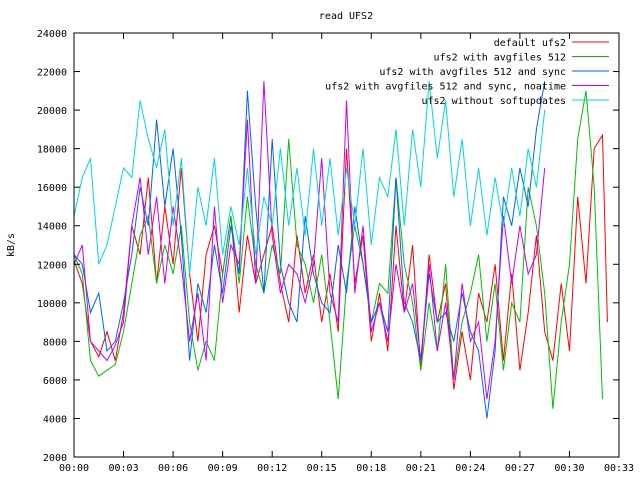 The width and height of the screenshot is (640, 480). What do you see at coordinates (472, 72) in the screenshot?
I see `legend-label-3: ufs2 with avgfiles 512 and sync` at bounding box center [472, 72].